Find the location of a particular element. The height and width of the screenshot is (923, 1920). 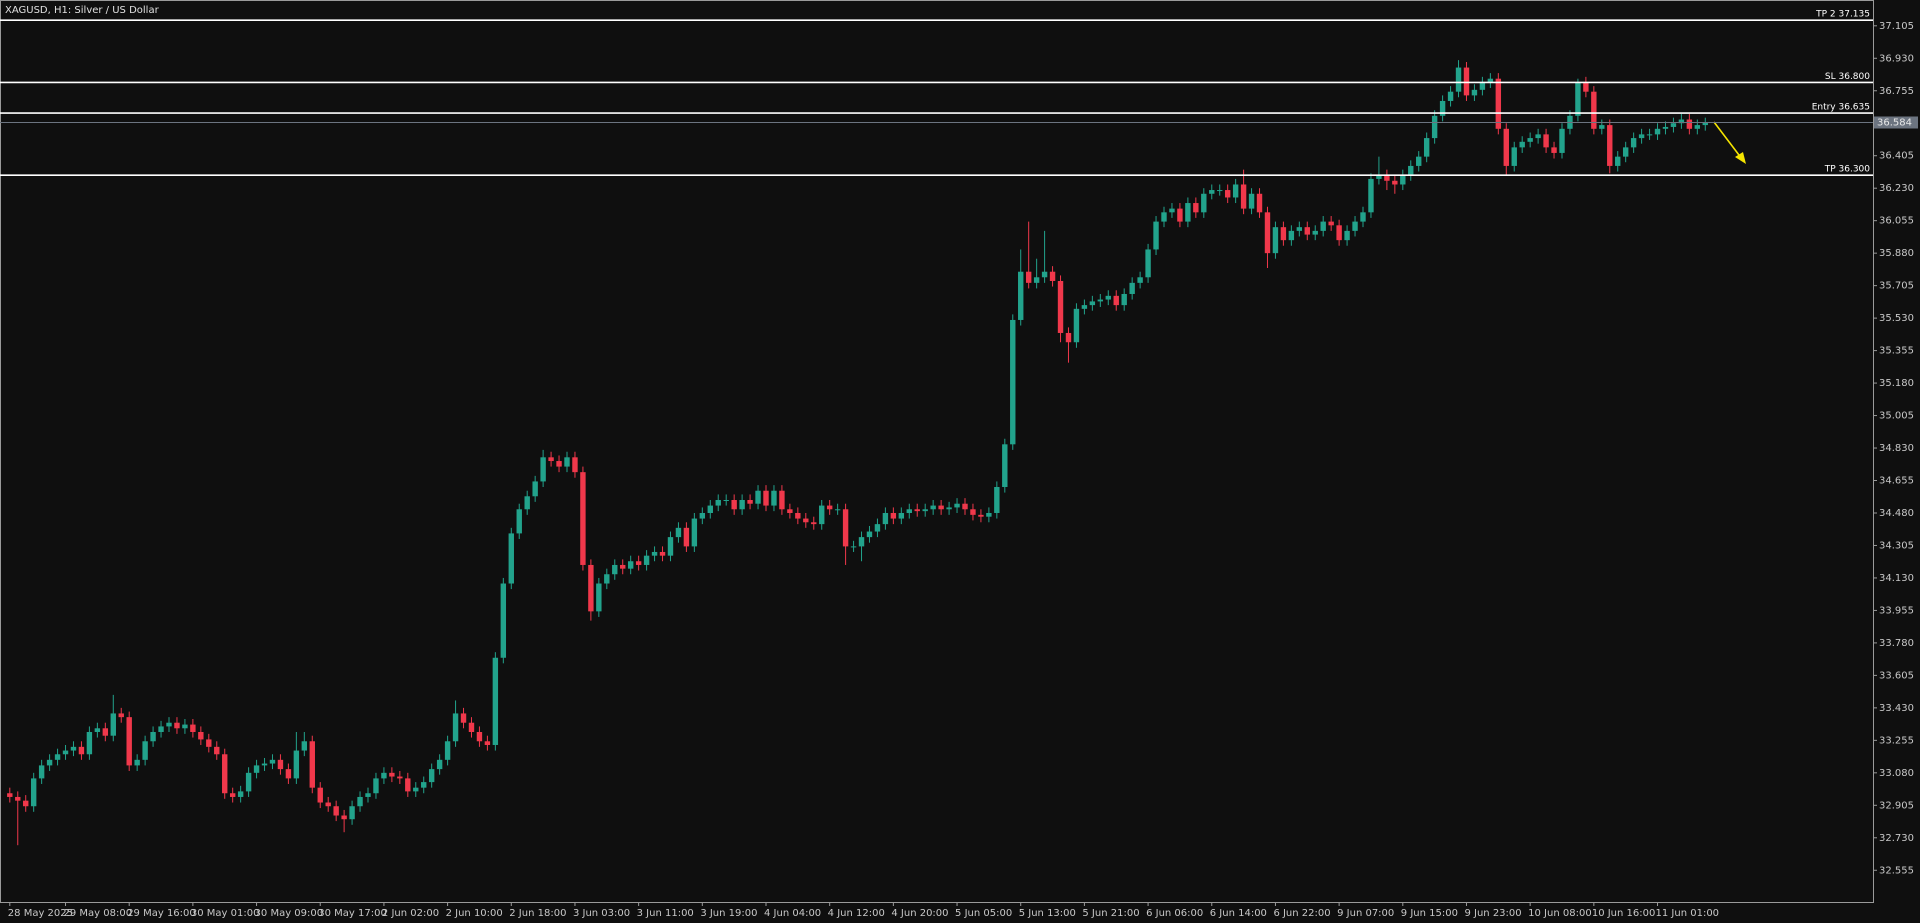

x-tick-label: 30 May 17:00 is located at coordinates (352, 913).